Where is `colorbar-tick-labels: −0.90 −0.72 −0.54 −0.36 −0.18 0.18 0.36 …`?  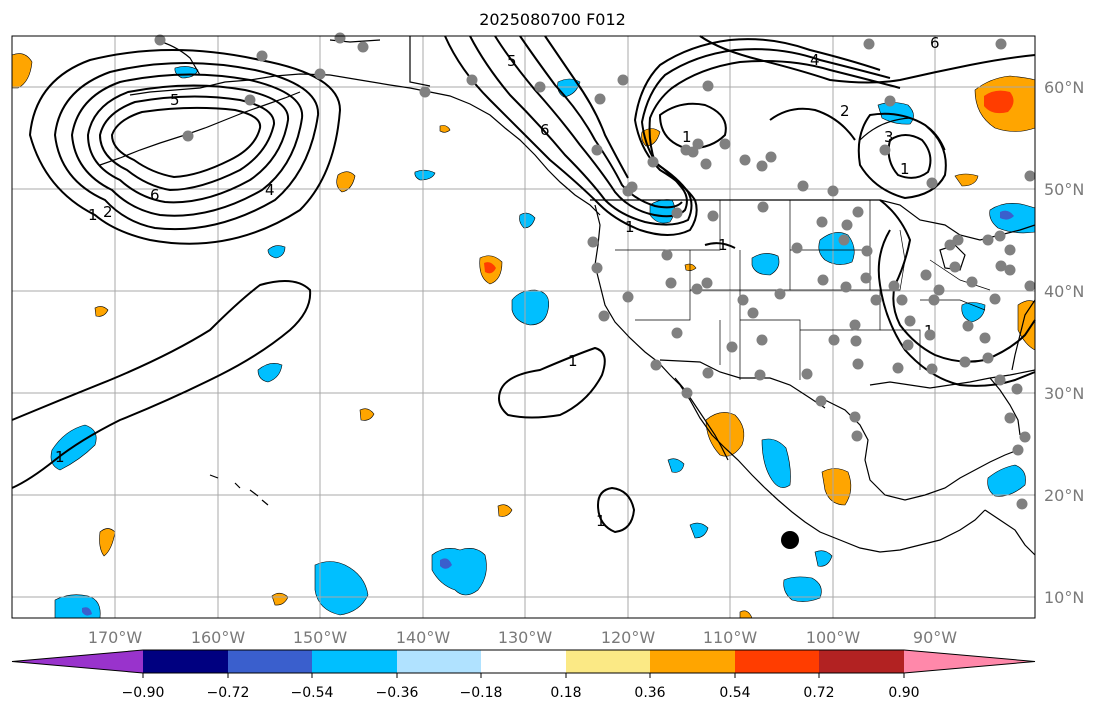
colorbar-tick-labels: −0.90 −0.72 −0.54 −0.36 −0.18 0.18 0.36 … is located at coordinates (521, 693).